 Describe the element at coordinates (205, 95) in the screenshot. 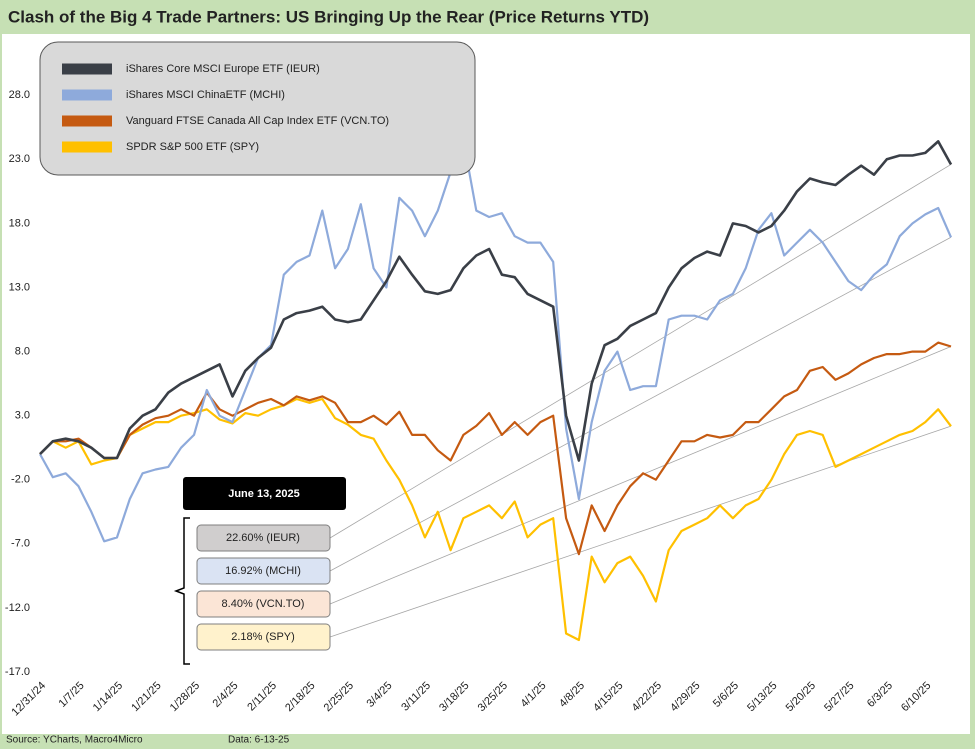

I see `legend-label: iShares MSCI ChinaETF (MCHI)` at that location.